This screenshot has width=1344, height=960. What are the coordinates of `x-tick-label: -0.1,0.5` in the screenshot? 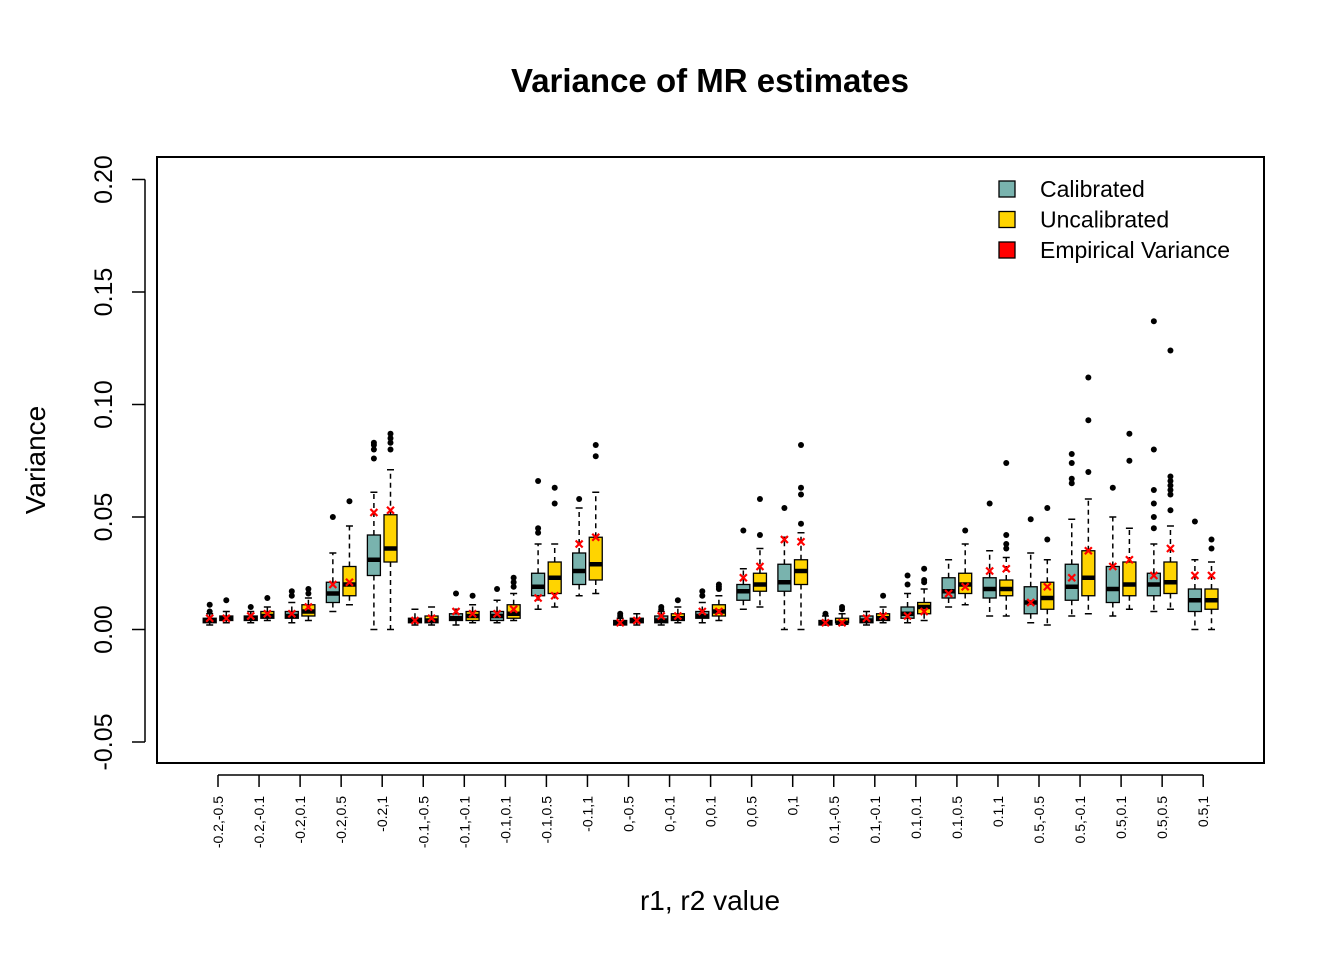 It's located at (546, 820).